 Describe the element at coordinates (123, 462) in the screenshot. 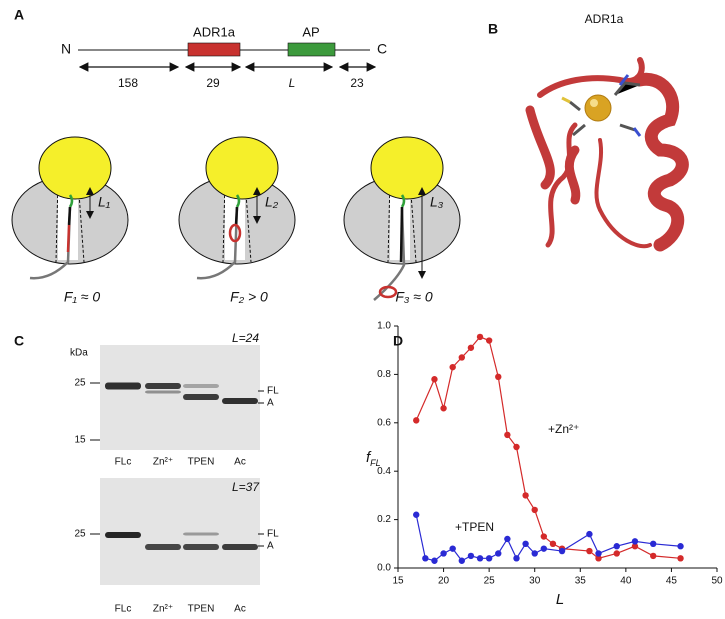

I see `lane-label: FLc` at that location.